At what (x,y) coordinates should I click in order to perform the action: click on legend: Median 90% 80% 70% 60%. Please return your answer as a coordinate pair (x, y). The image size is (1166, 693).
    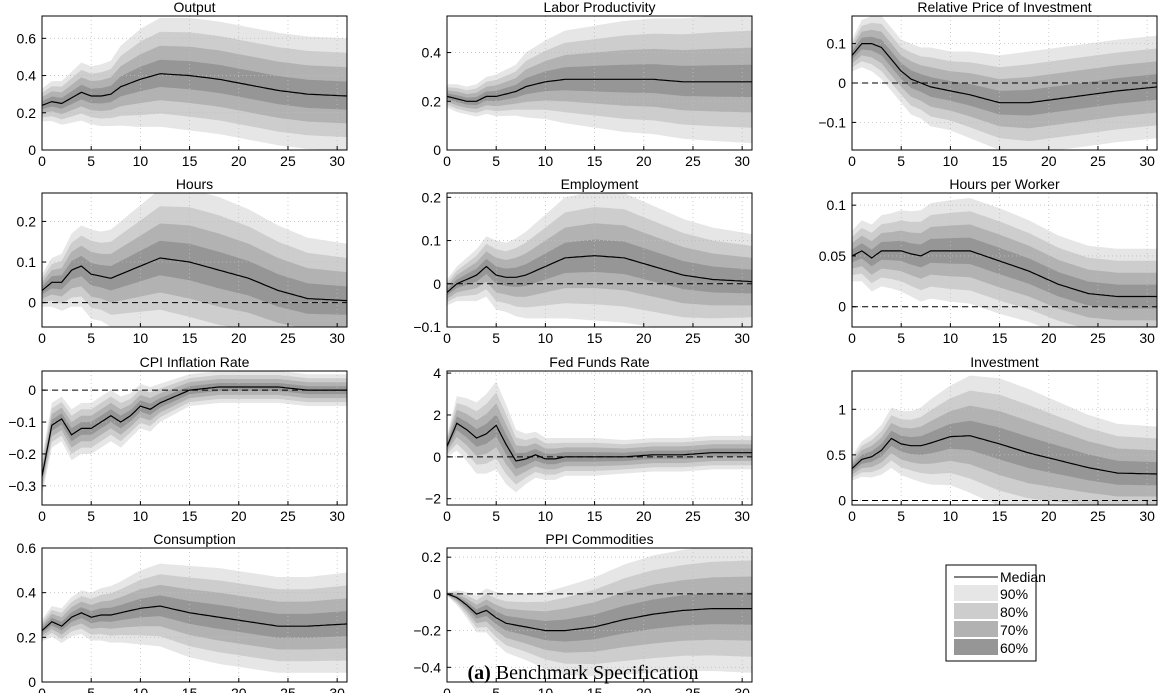
    Looking at the image, I should click on (995, 613).